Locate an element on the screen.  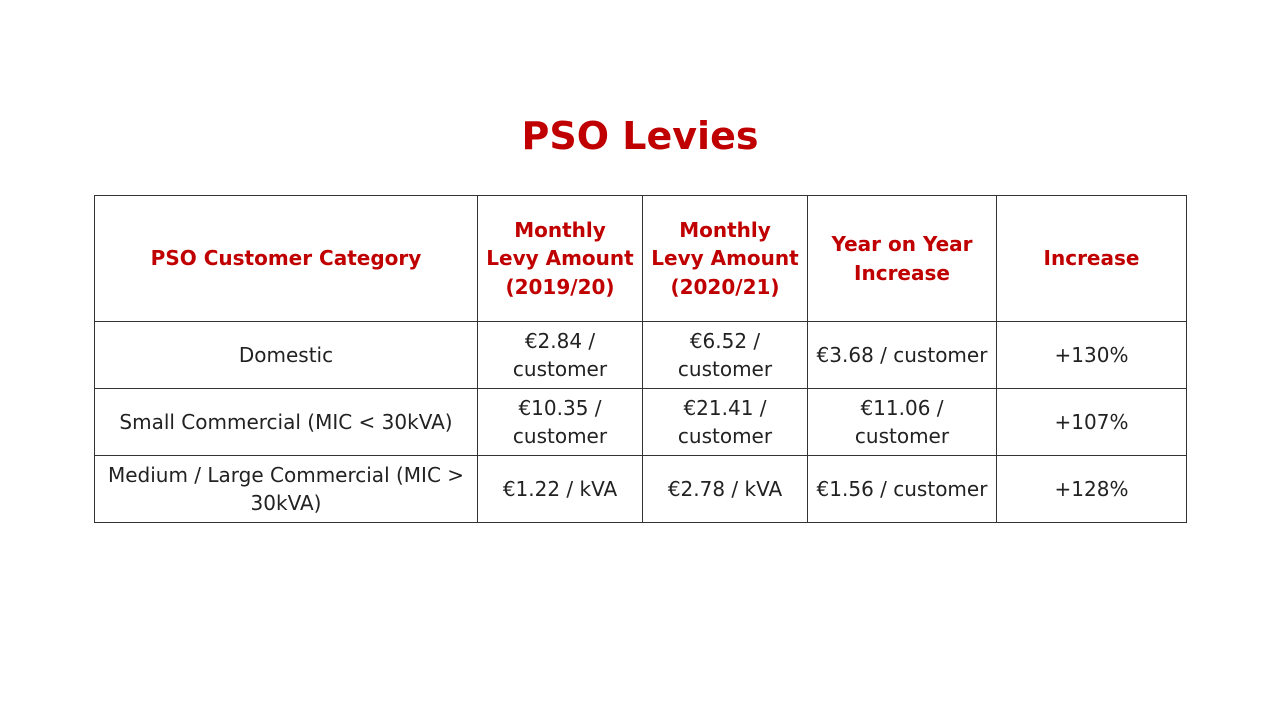
cell-year-on-year: €3.68 / customer is located at coordinates (902, 355).